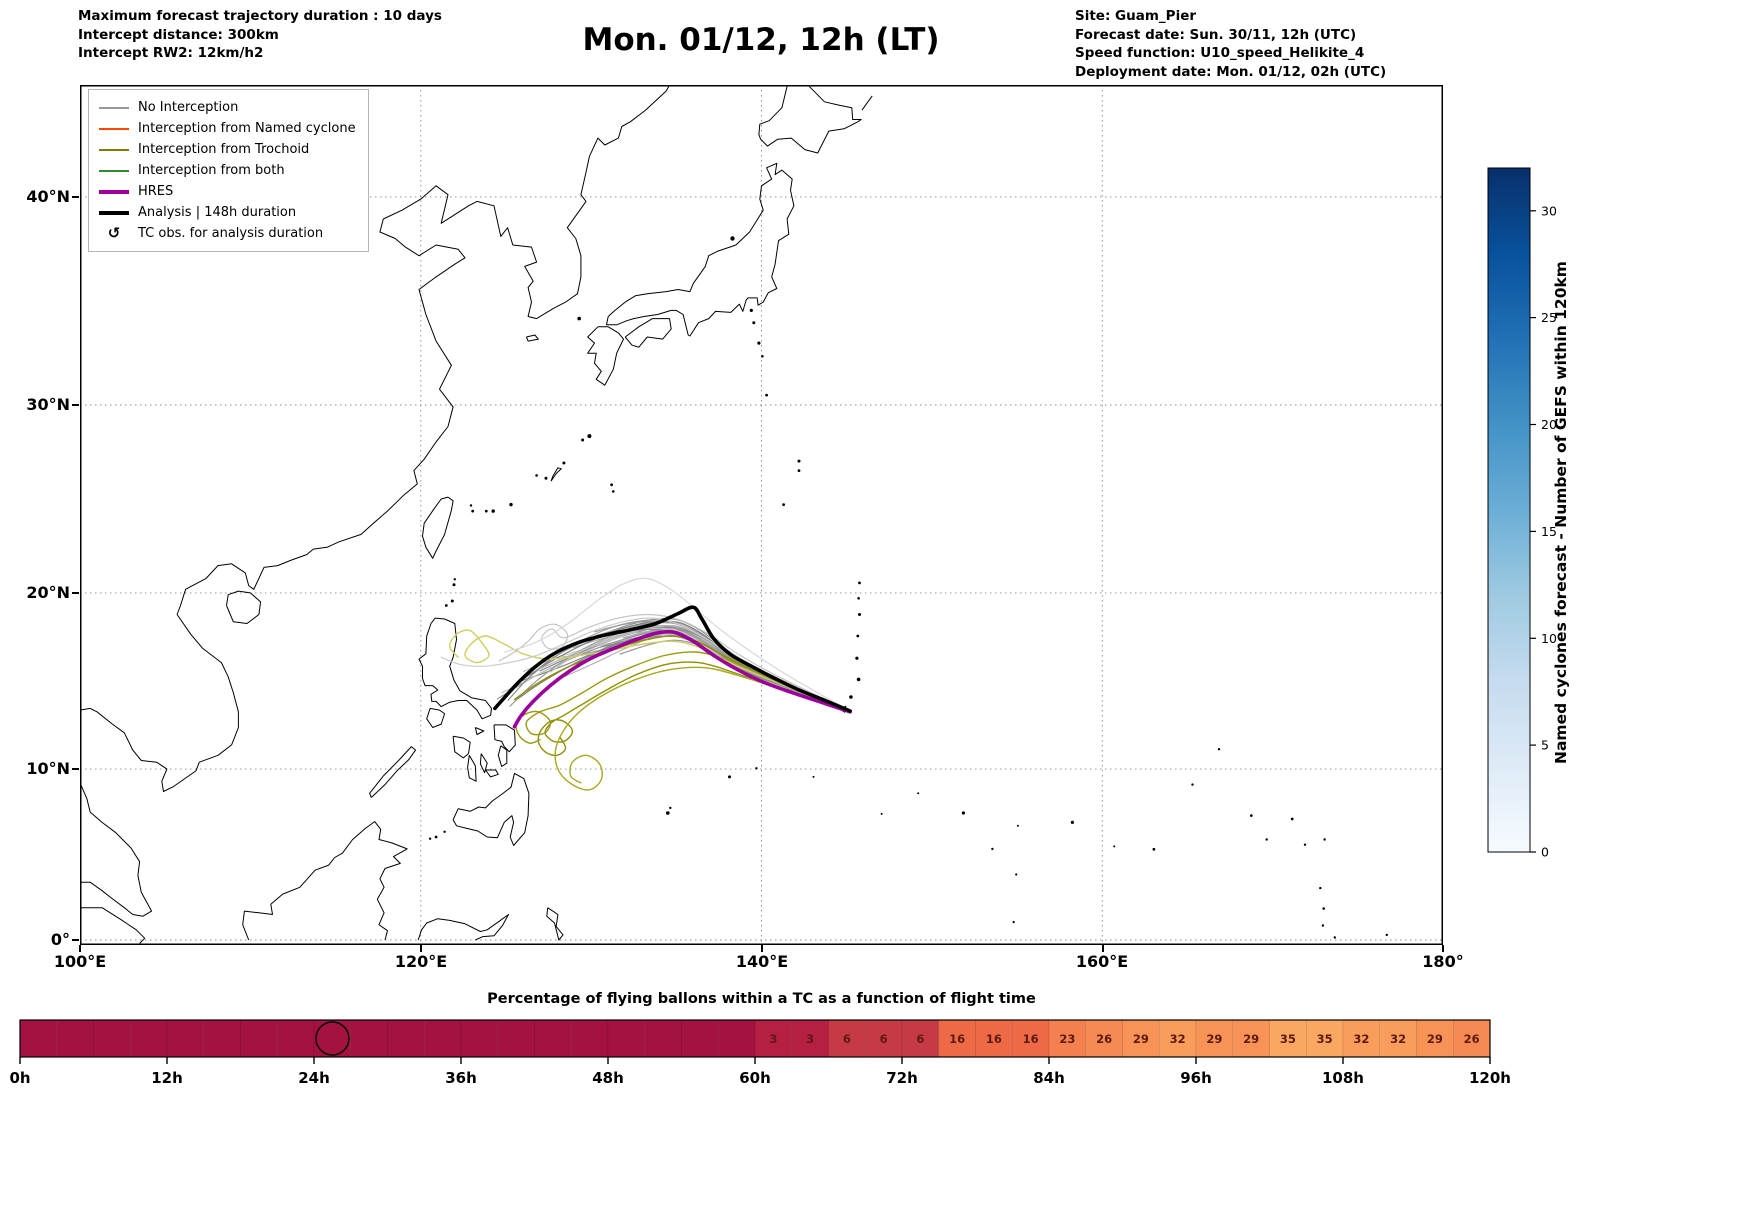 This screenshot has width=1748, height=1213. I want to click on legend-item: No Interception, so click(227, 107).